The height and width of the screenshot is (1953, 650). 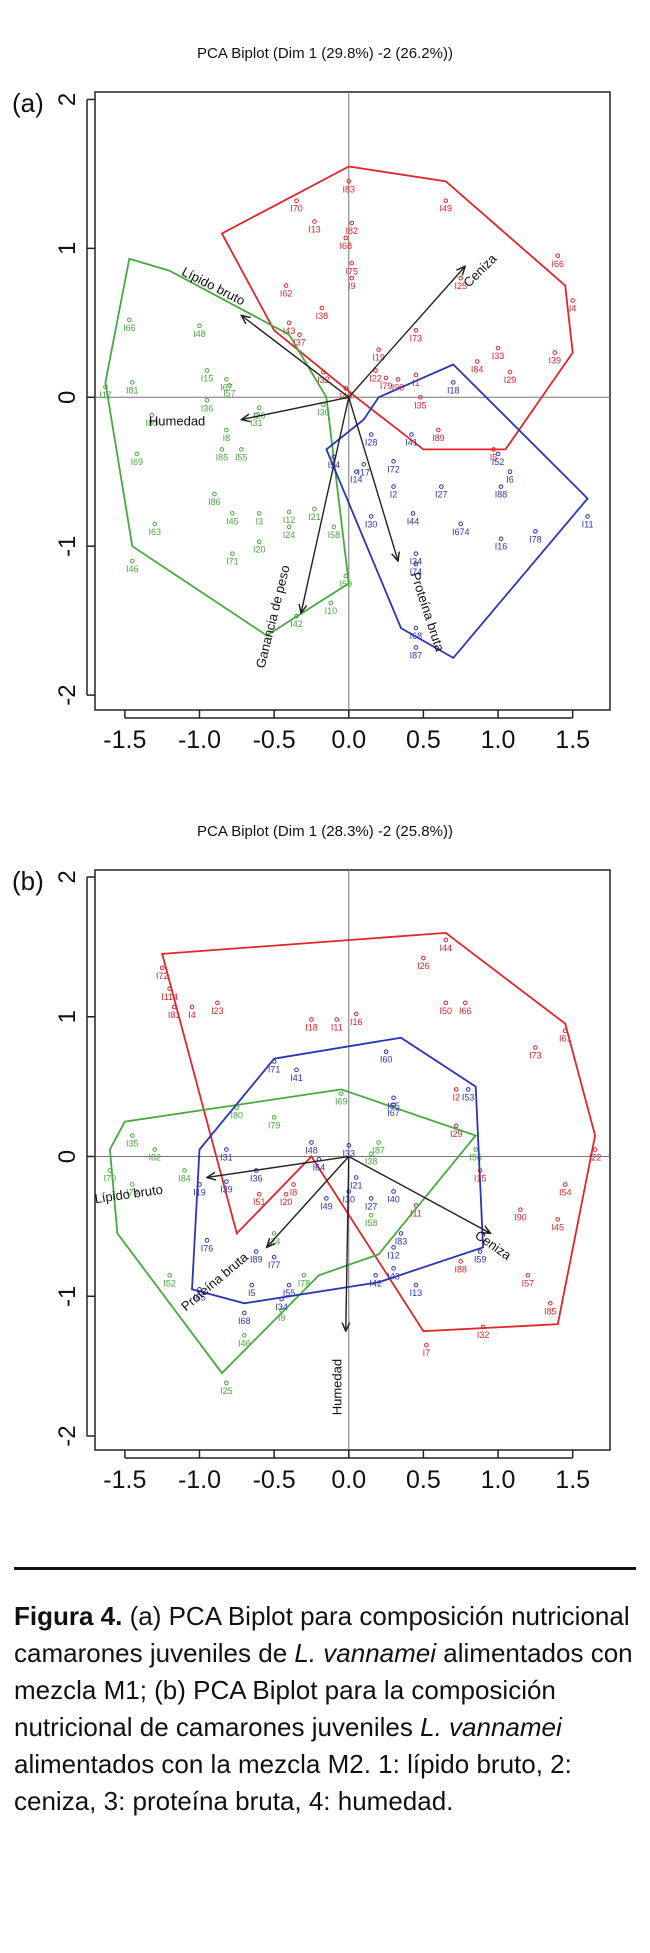 What do you see at coordinates (346, 584) in the screenshot?
I see `point-label-green: I59` at bounding box center [346, 584].